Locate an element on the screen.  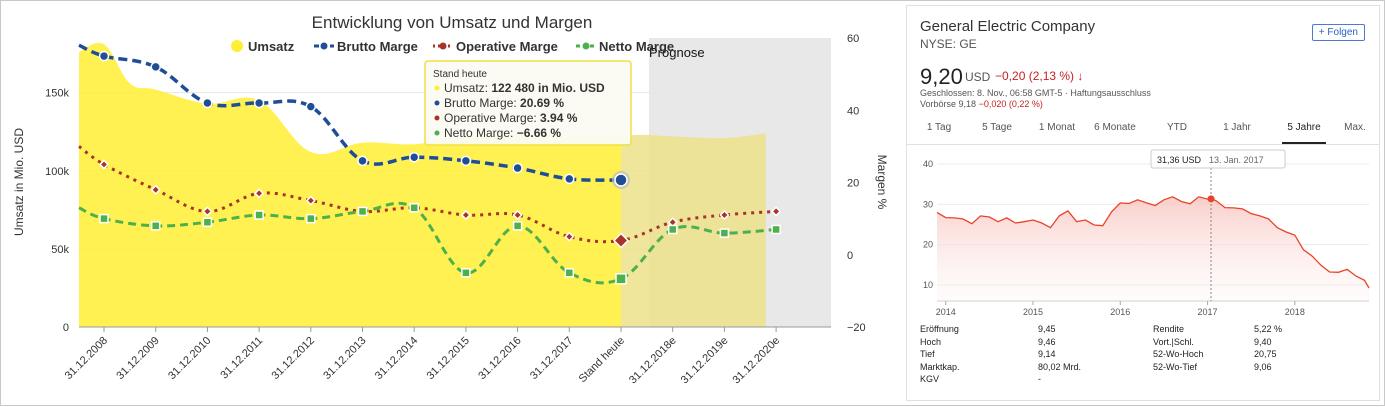
company-name: General Electric Company is located at coordinates (1008, 26).